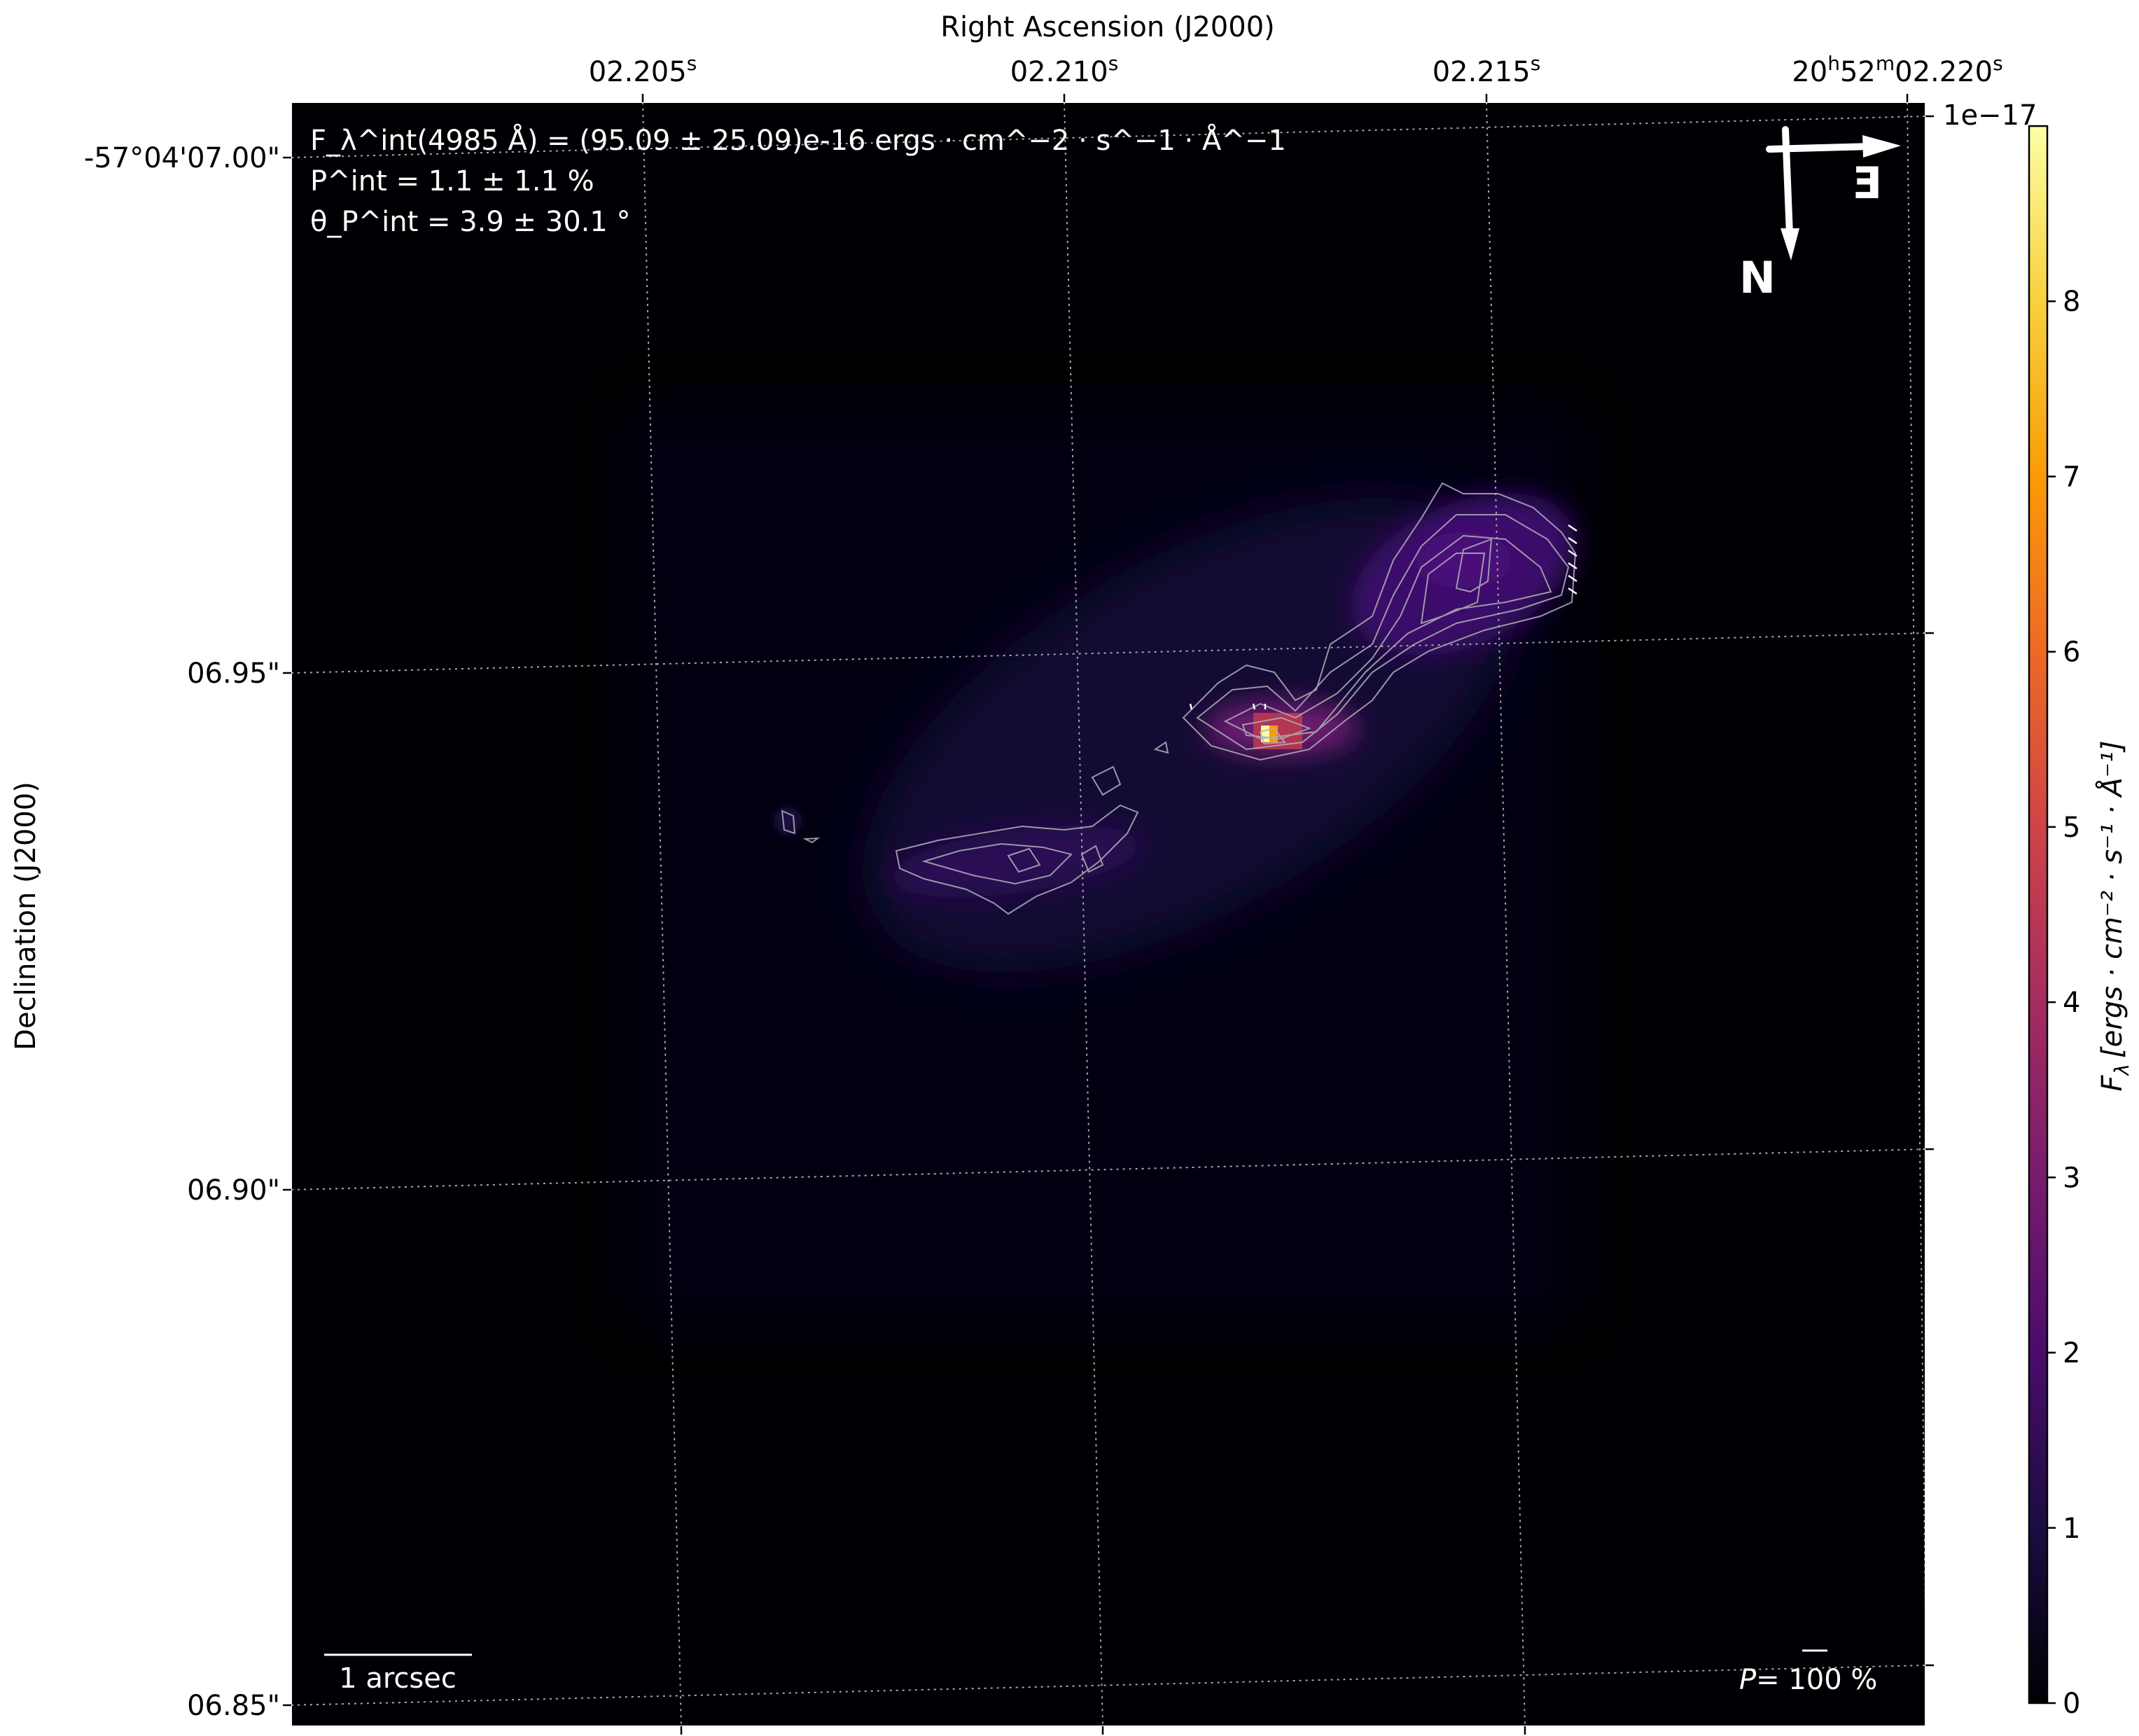 The image size is (2139, 1736). Describe the element at coordinates (643, 70) in the screenshot. I see `x-tick-label: 02.205s` at that location.